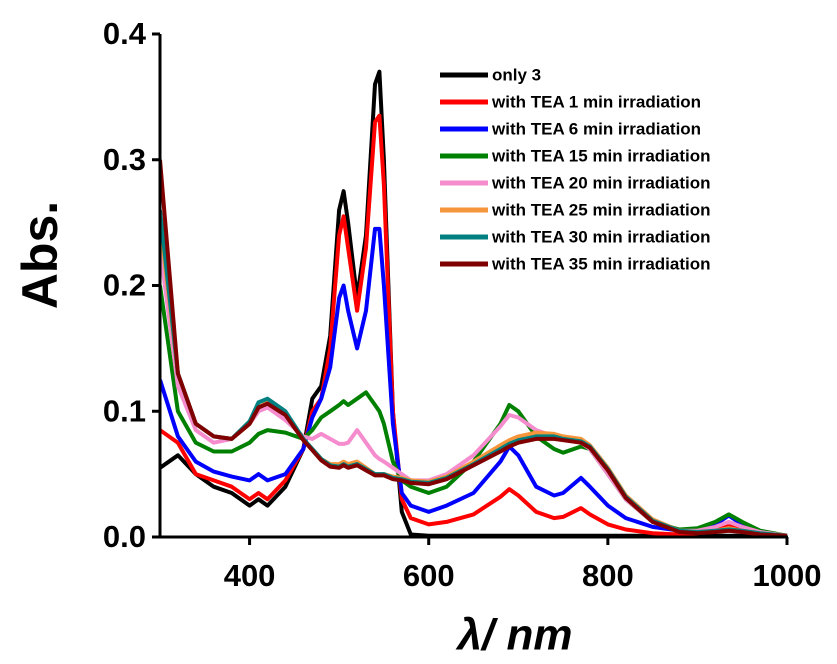 The image size is (837, 664). Describe the element at coordinates (787, 575) in the screenshot. I see `x-tick-label: 1000` at that location.